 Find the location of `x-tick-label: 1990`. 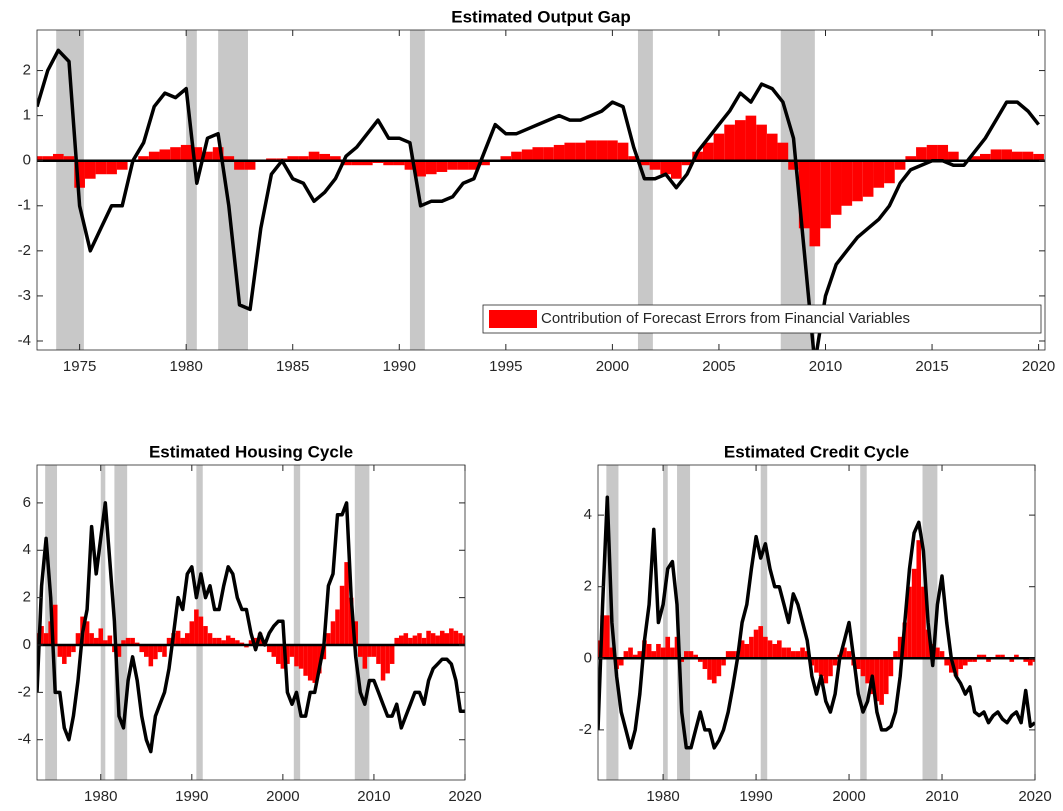

x-tick-label: 1990 is located at coordinates (191, 796).